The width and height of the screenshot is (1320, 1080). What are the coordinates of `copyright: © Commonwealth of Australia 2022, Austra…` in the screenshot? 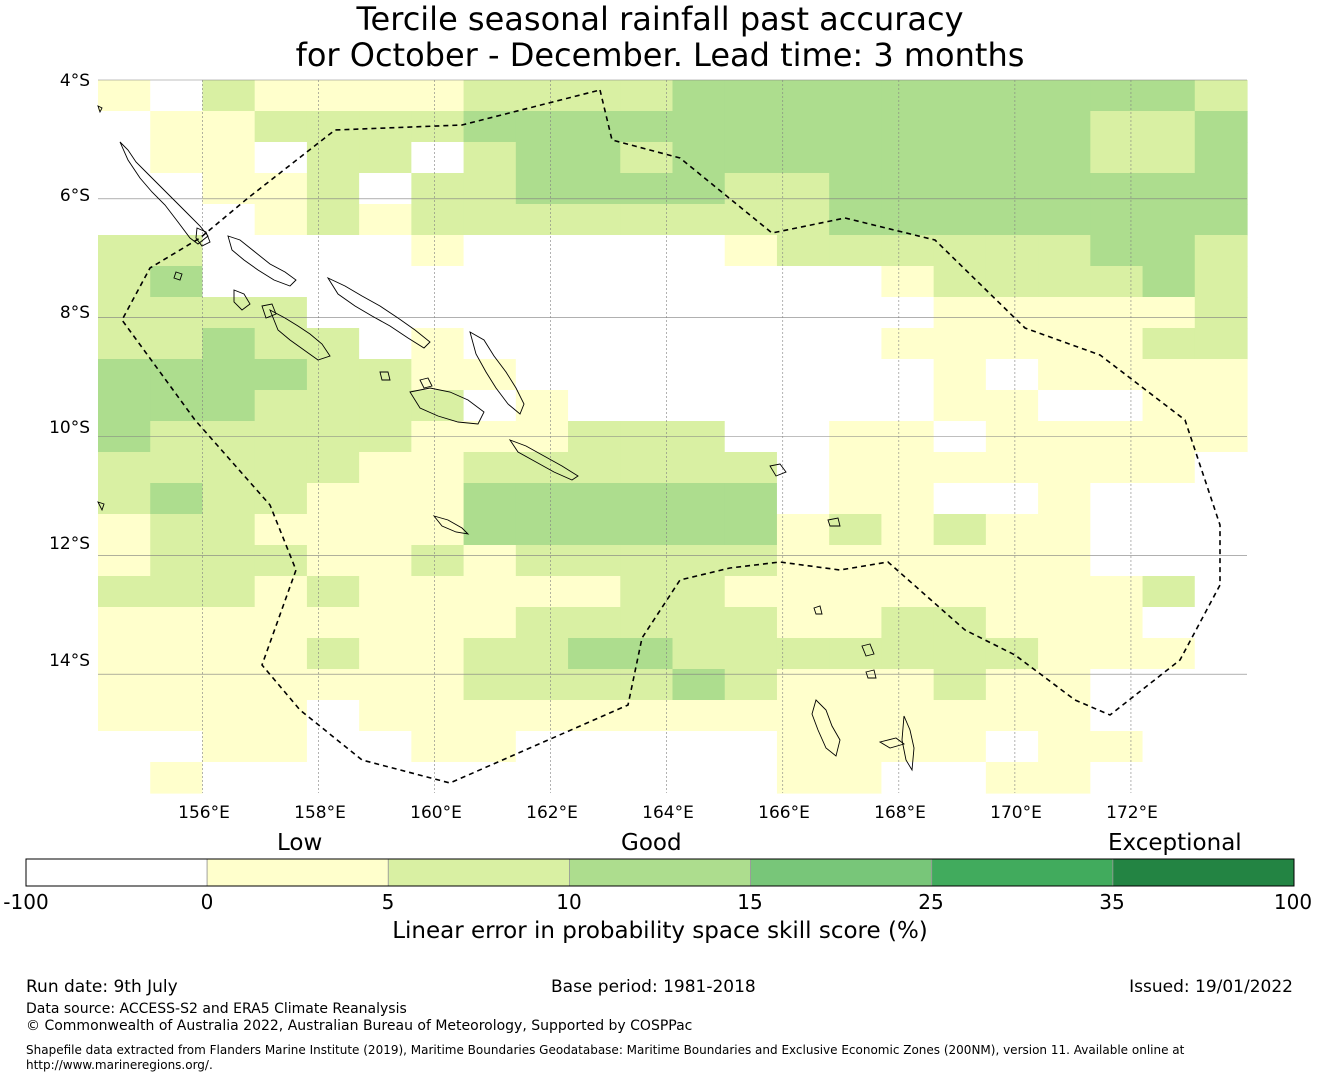 It's located at (359, 1026).